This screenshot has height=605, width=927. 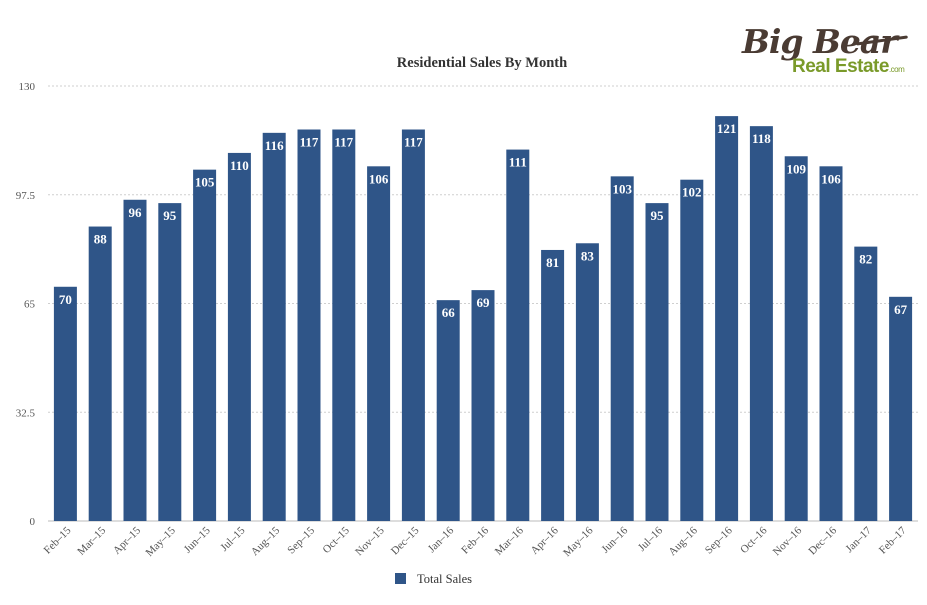 I want to click on x-tick-label: Feb–15, so click(x=58, y=540).